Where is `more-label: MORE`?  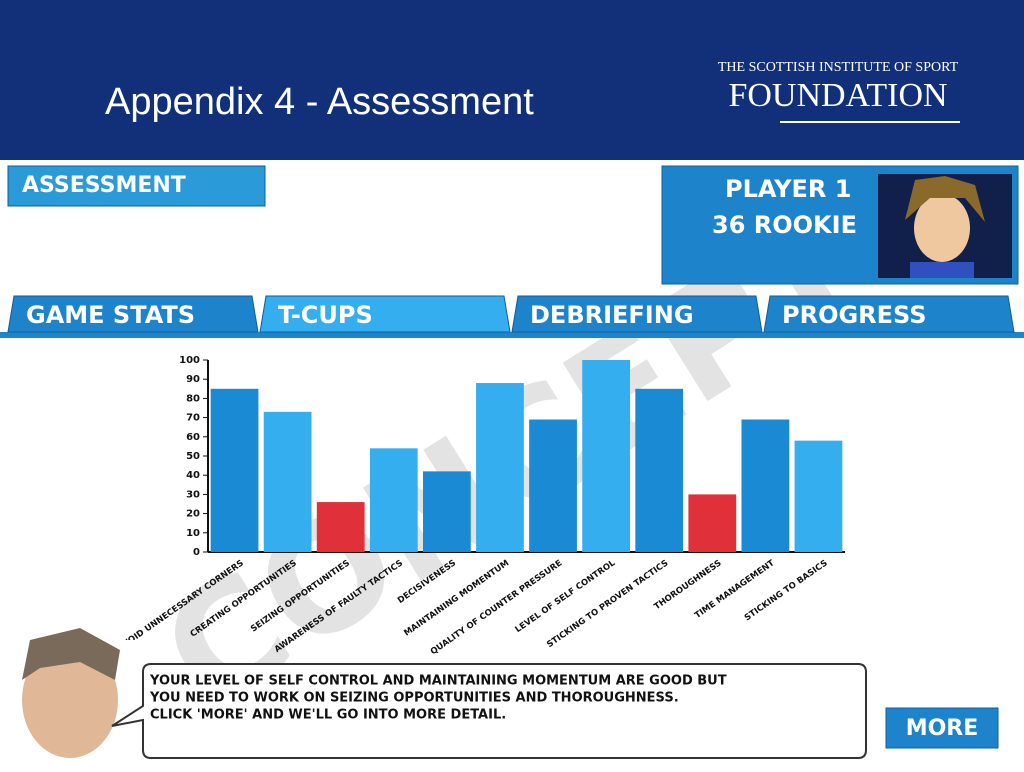 more-label: MORE is located at coordinates (942, 728).